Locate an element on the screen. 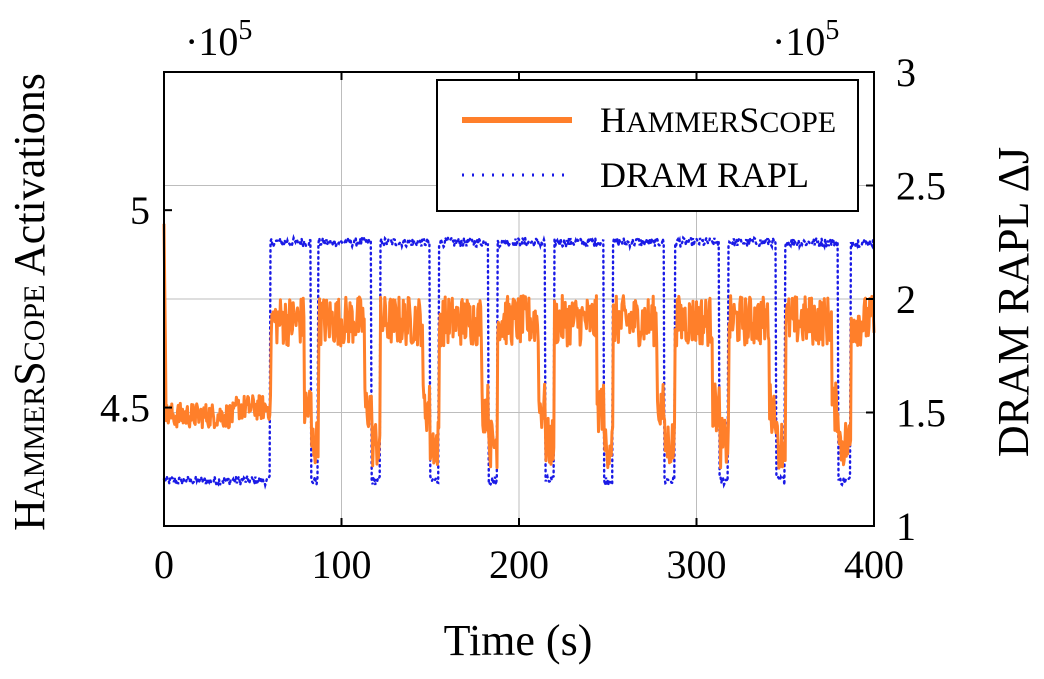 The height and width of the screenshot is (679, 1044). y-right-tick-labels: 1 1.5 2 2.5 3 is located at coordinates (921, 299).